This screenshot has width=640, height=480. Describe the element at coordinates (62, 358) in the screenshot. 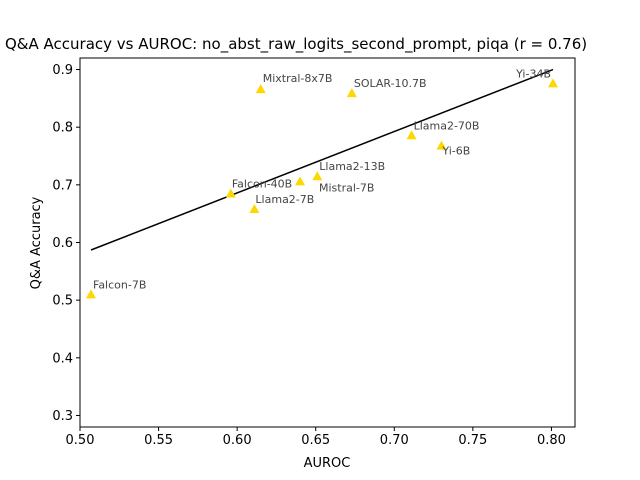

I see `y-tick-label: 0.4` at that location.